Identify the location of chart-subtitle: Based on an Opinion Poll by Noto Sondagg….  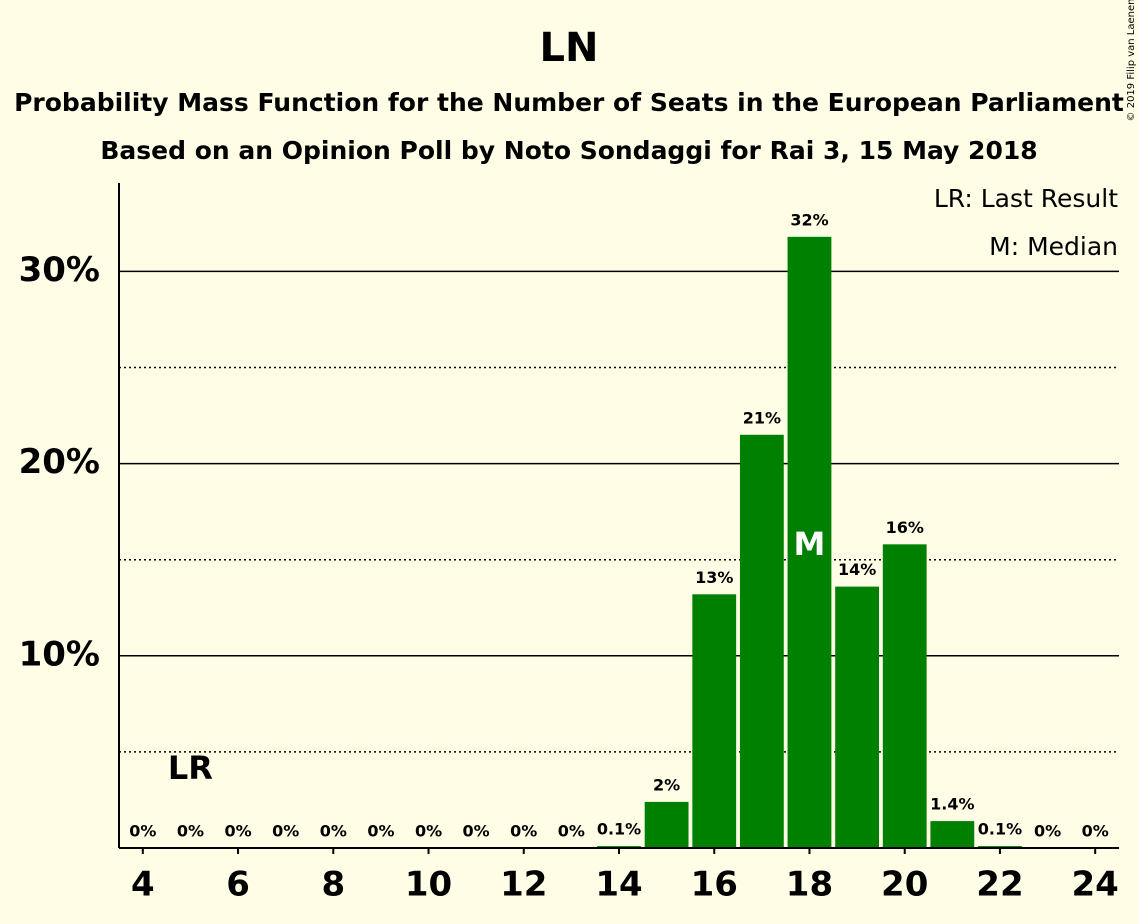
(568, 150).